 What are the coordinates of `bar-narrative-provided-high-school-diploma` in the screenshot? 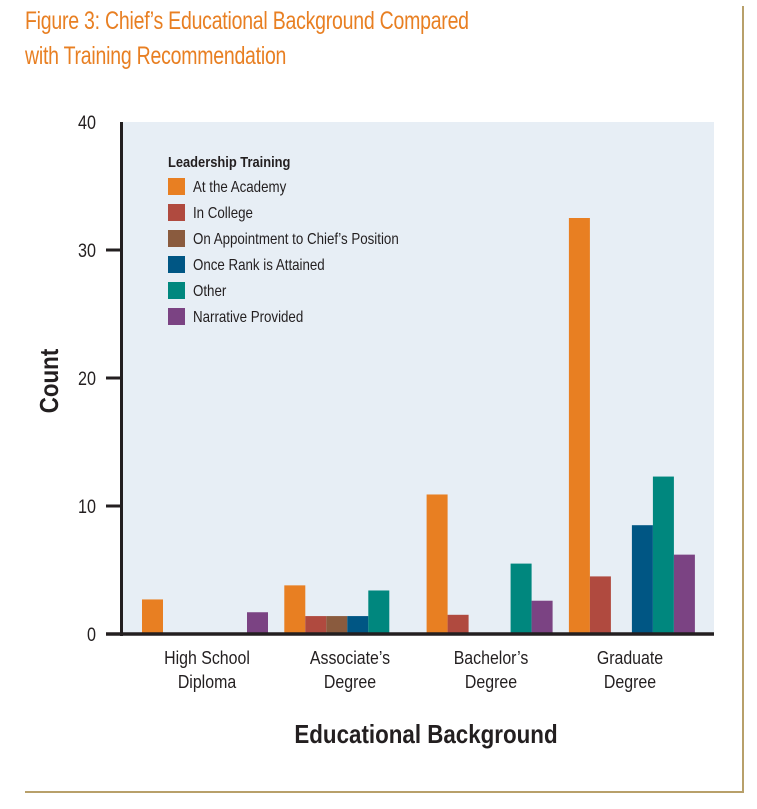 It's located at (257, 623).